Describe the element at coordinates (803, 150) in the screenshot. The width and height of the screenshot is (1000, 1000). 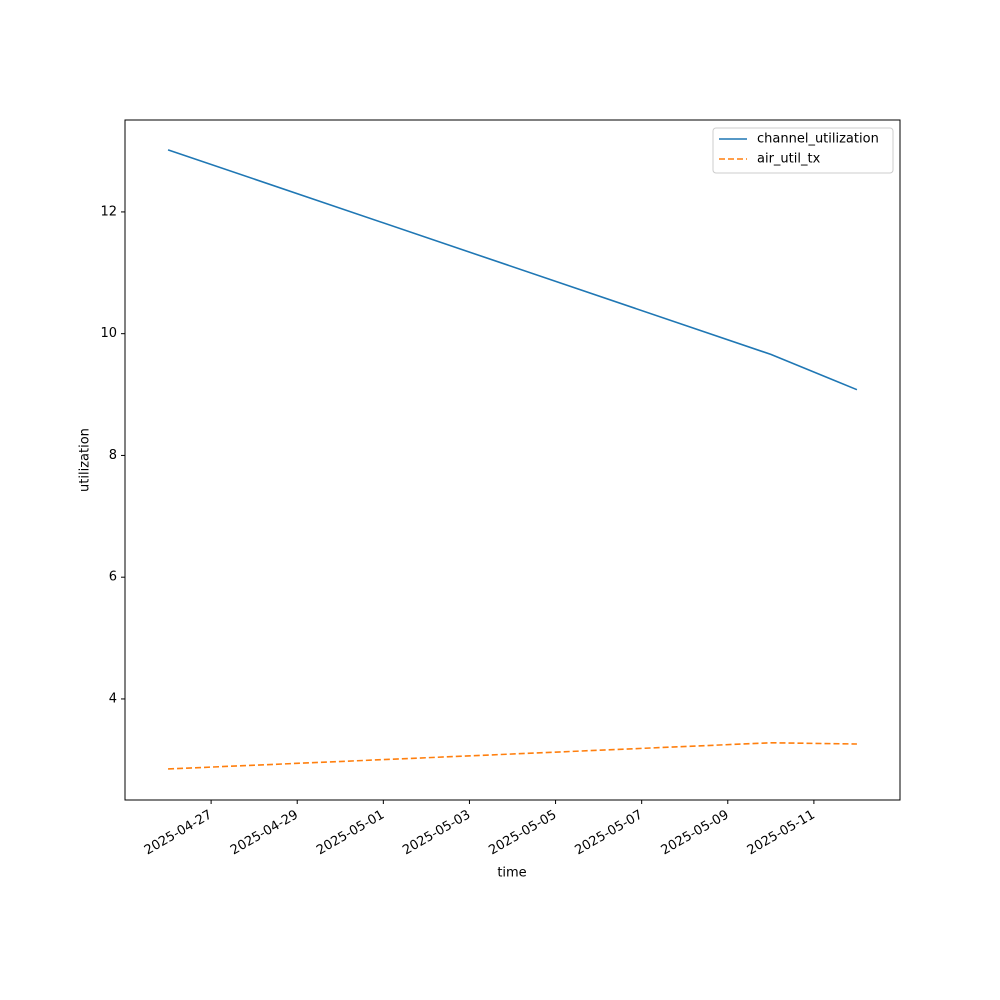
I see `legend-box` at that location.